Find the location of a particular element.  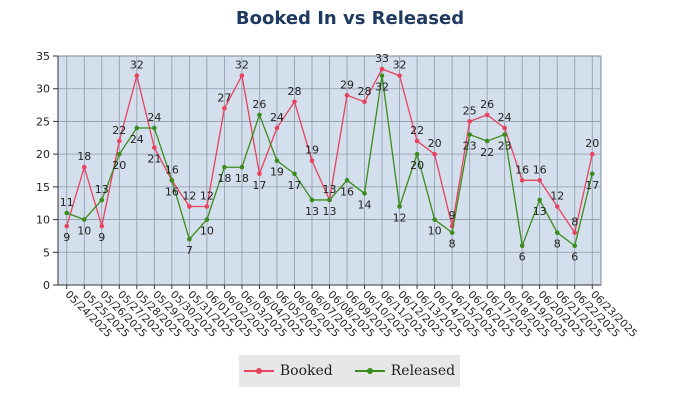

chart-title: Booked In vs Released is located at coordinates (350, 18).